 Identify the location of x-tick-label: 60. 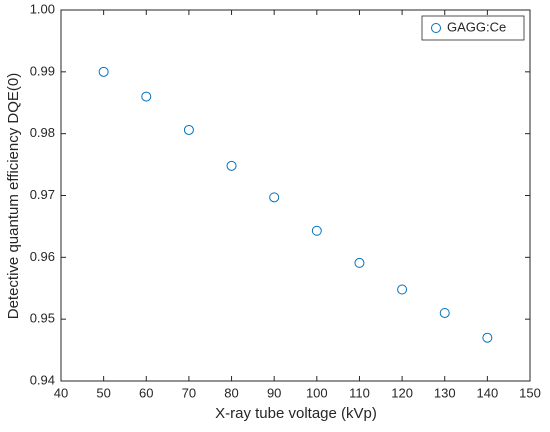
(146, 392).